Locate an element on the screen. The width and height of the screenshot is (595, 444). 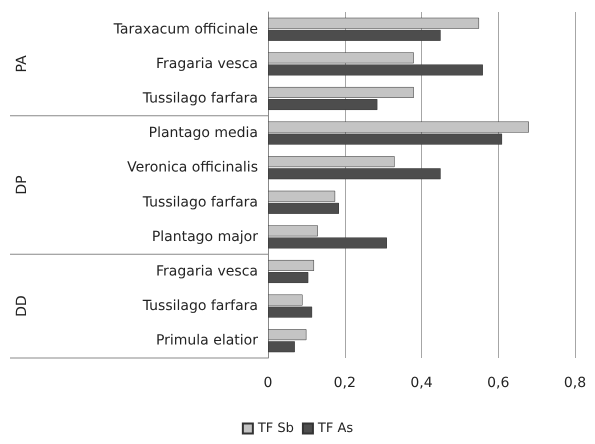
x-tick-label: 0,8 is located at coordinates (575, 383).